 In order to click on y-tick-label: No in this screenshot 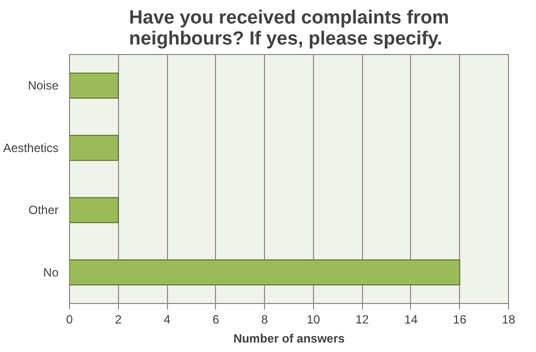, I will do `click(51, 272)`.